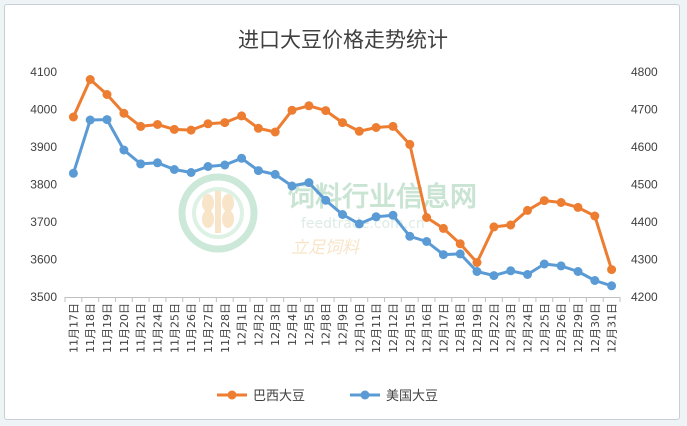 This screenshot has width=687, height=426. What do you see at coordinates (232, 395) in the screenshot?
I see `legend-marker-brazil` at bounding box center [232, 395].